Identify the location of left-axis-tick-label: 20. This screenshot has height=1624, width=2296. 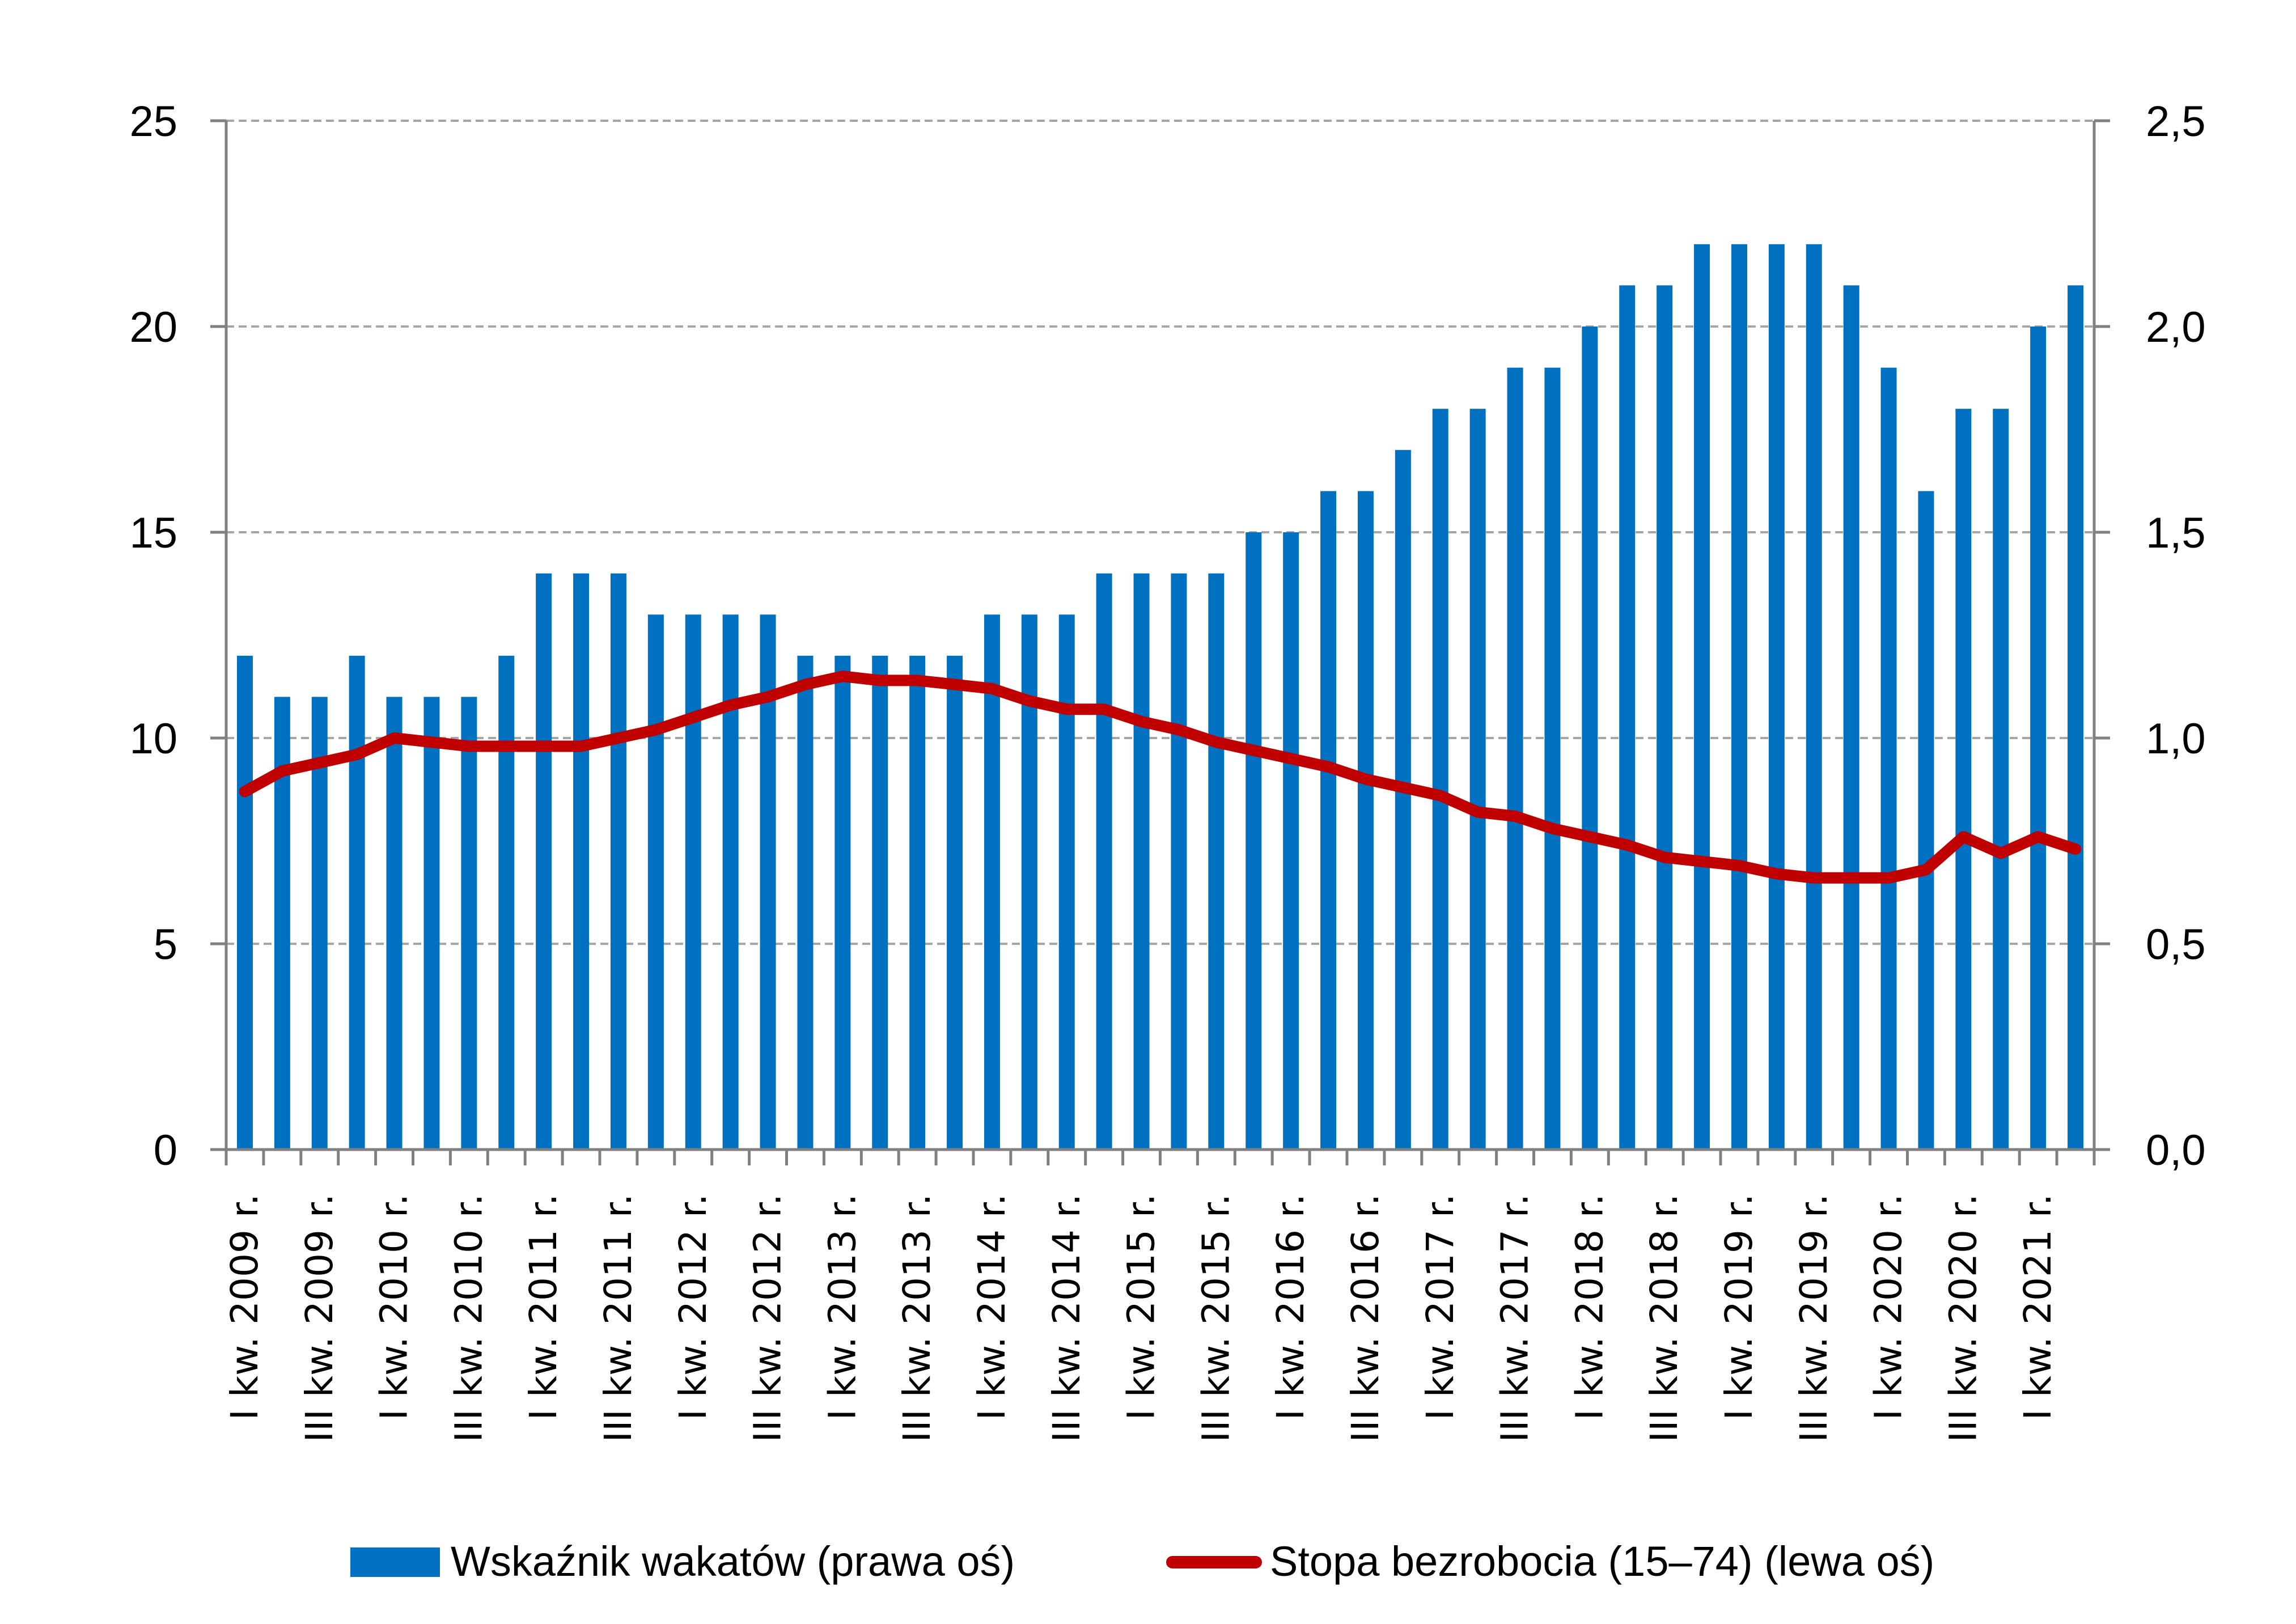
(153, 327).